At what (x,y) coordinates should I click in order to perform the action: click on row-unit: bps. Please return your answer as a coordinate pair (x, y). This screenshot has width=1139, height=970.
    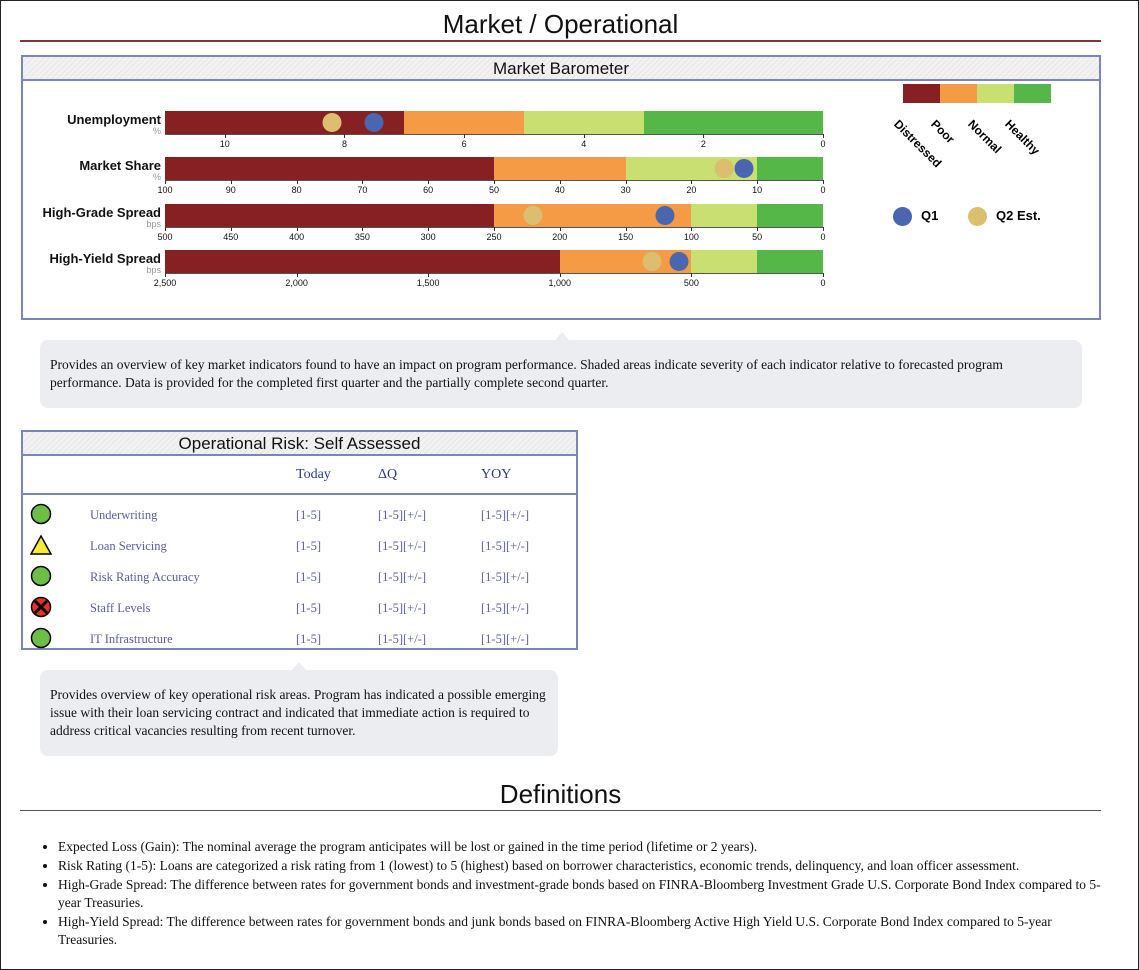
    Looking at the image, I should click on (153, 270).